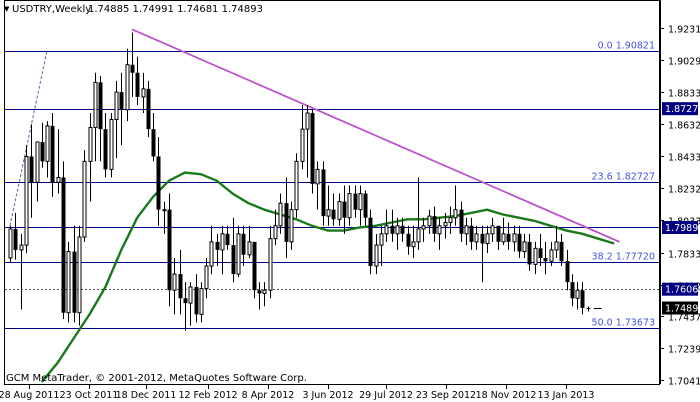 This screenshot has width=700, height=402. Describe the element at coordinates (207, 395) in the screenshot. I see `time-axis-label: 12 Feb 2012` at that location.